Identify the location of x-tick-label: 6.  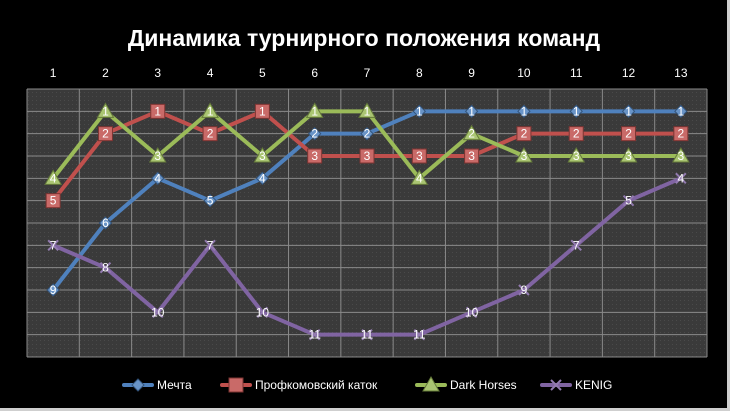
(314, 73).